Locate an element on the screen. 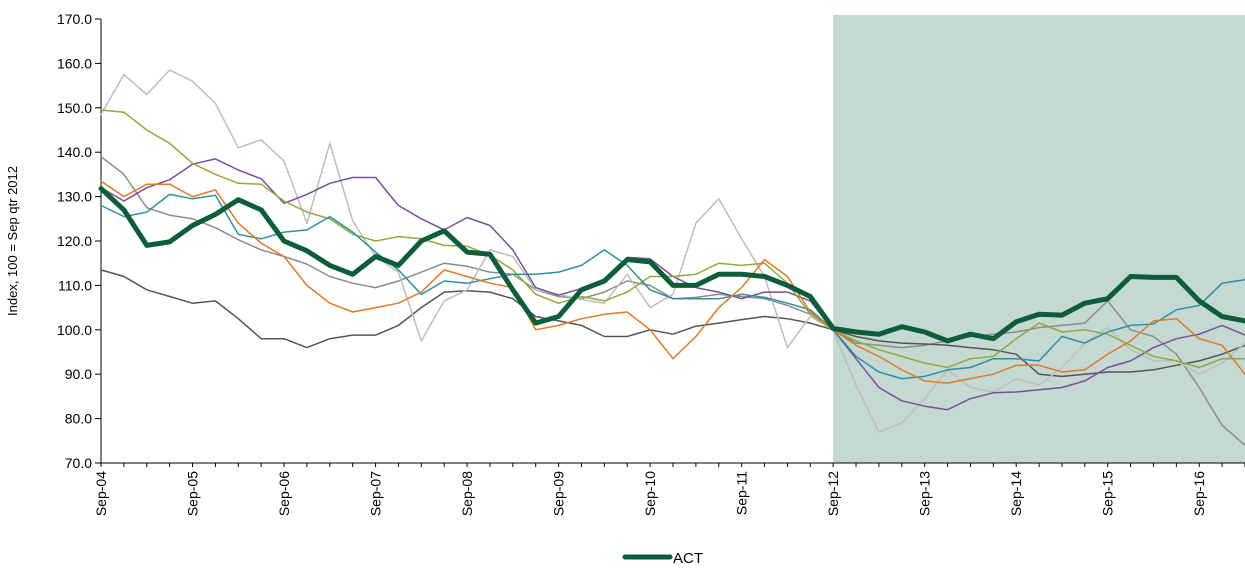 The width and height of the screenshot is (1245, 568). y-tick-label: 140.0 is located at coordinates (74, 152).